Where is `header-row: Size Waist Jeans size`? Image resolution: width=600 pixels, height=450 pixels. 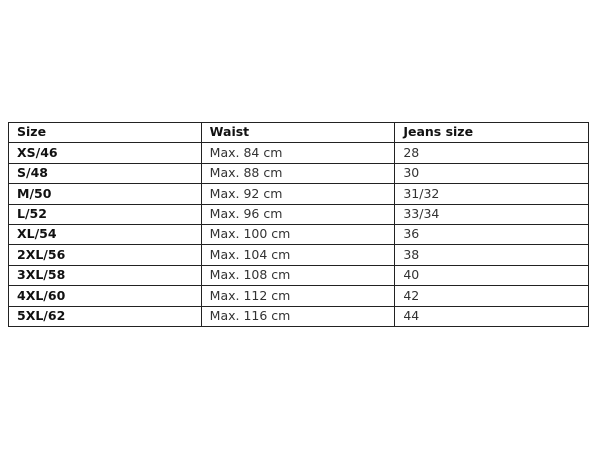
header-row: Size Waist Jeans size is located at coordinates (298, 132).